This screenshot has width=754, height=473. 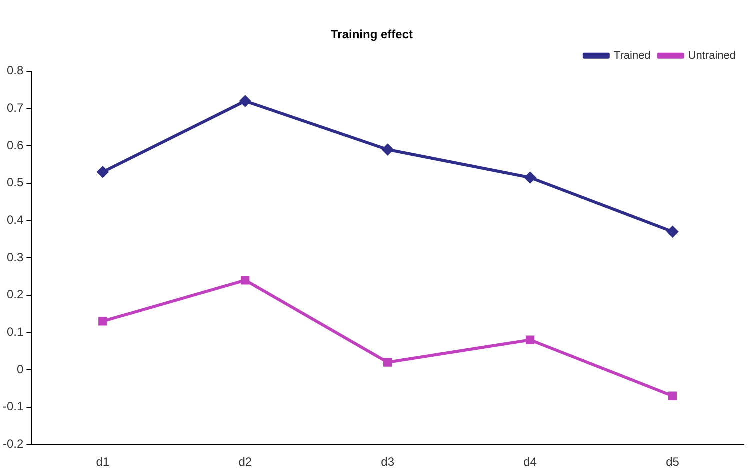 I want to click on y-tick-label: 0.1, so click(x=15, y=331).